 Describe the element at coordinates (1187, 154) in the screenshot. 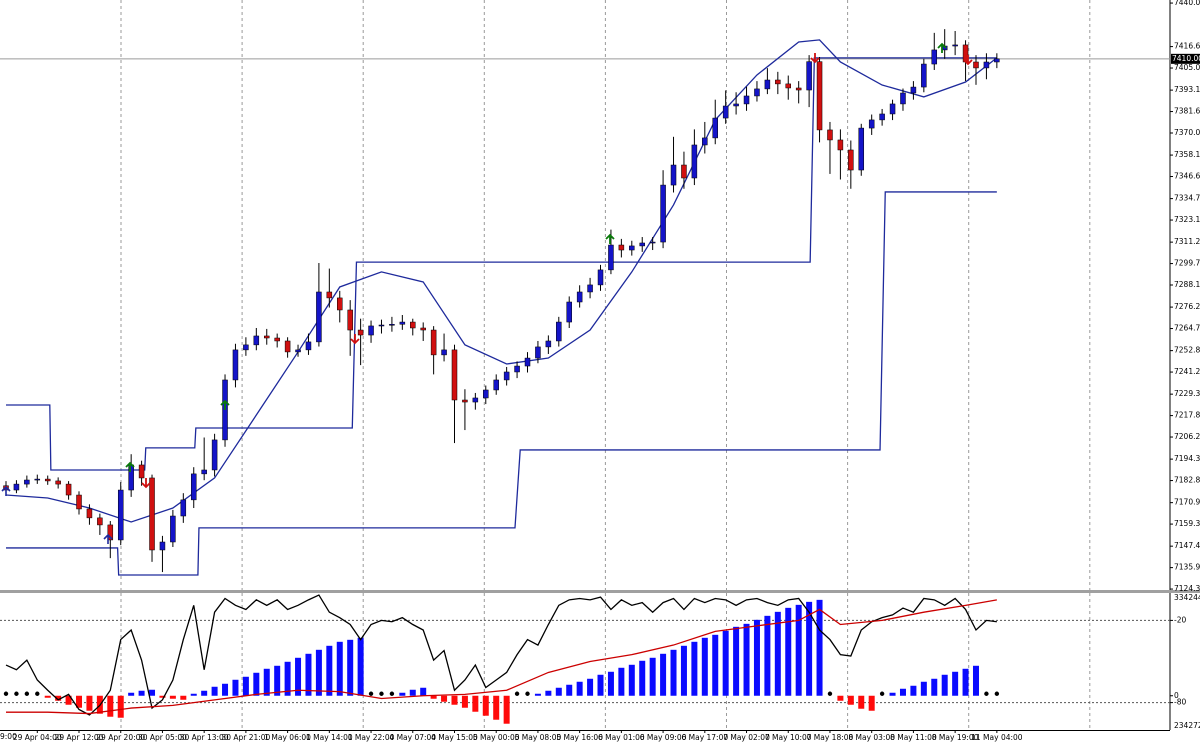

I see `y-tick-label: 7358.15` at that location.